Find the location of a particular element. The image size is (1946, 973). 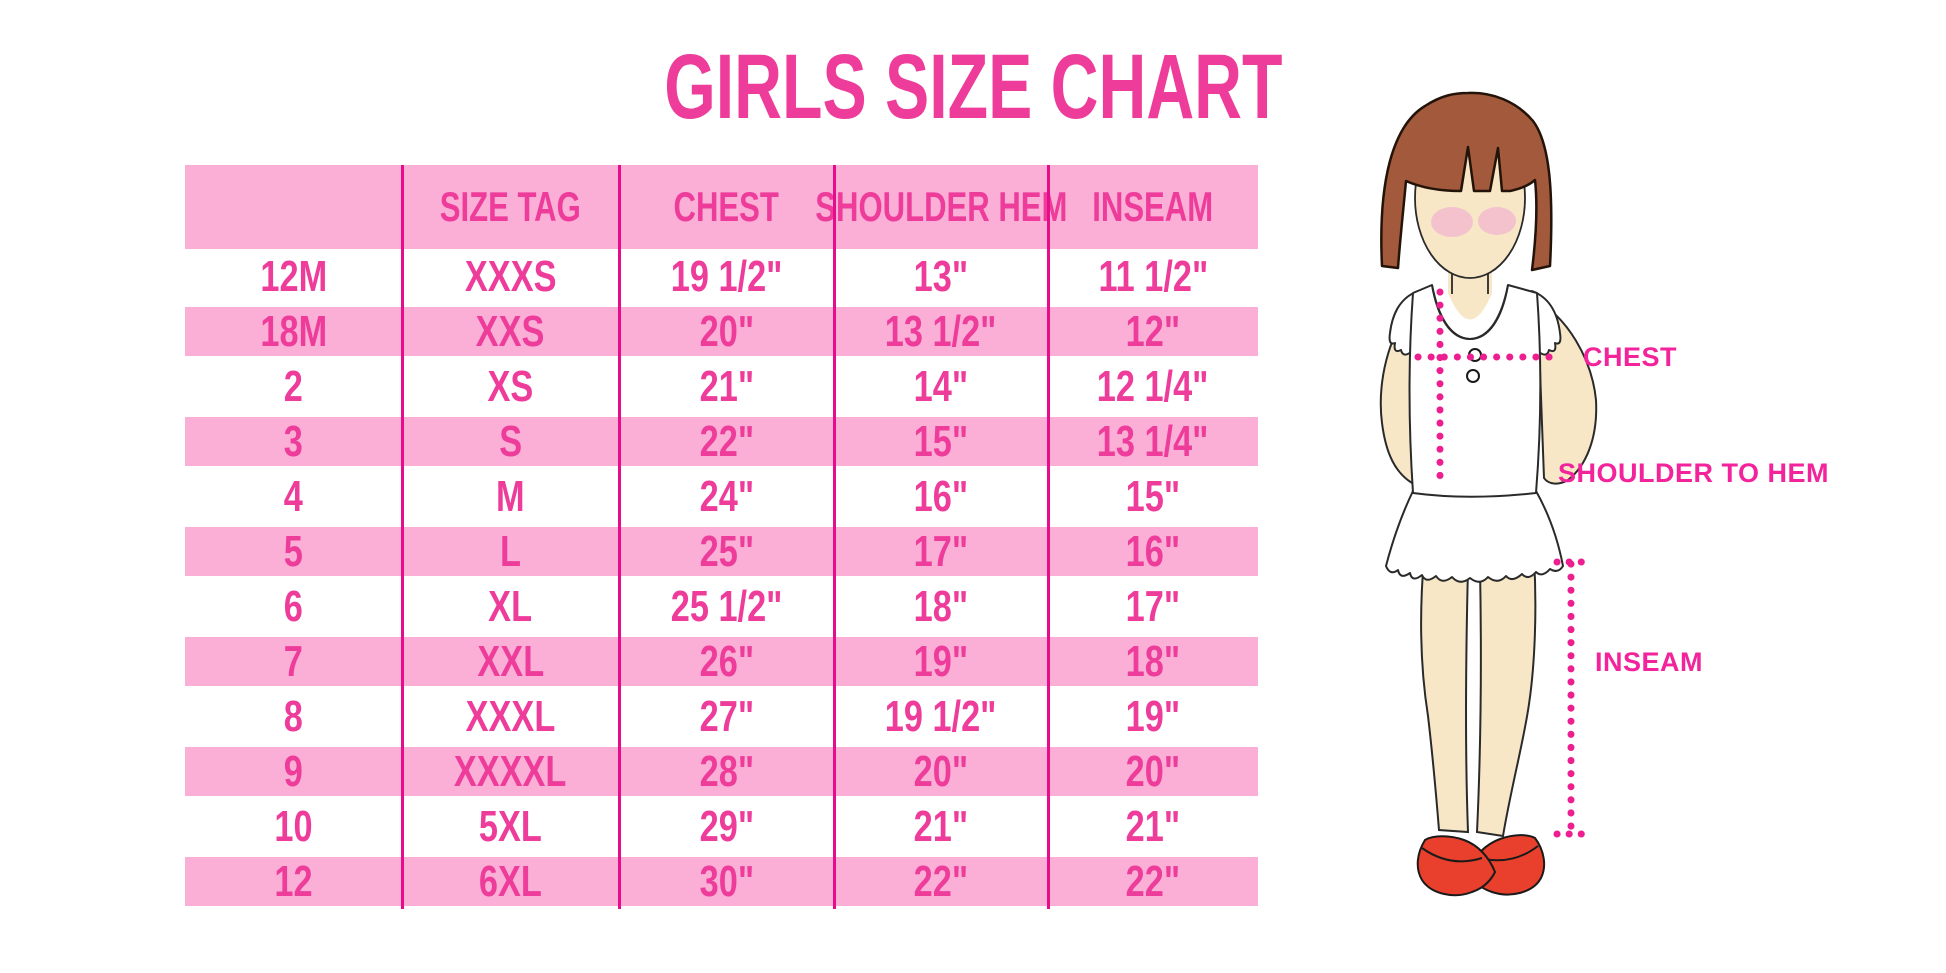

cell-text: 18M is located at coordinates (293, 331).